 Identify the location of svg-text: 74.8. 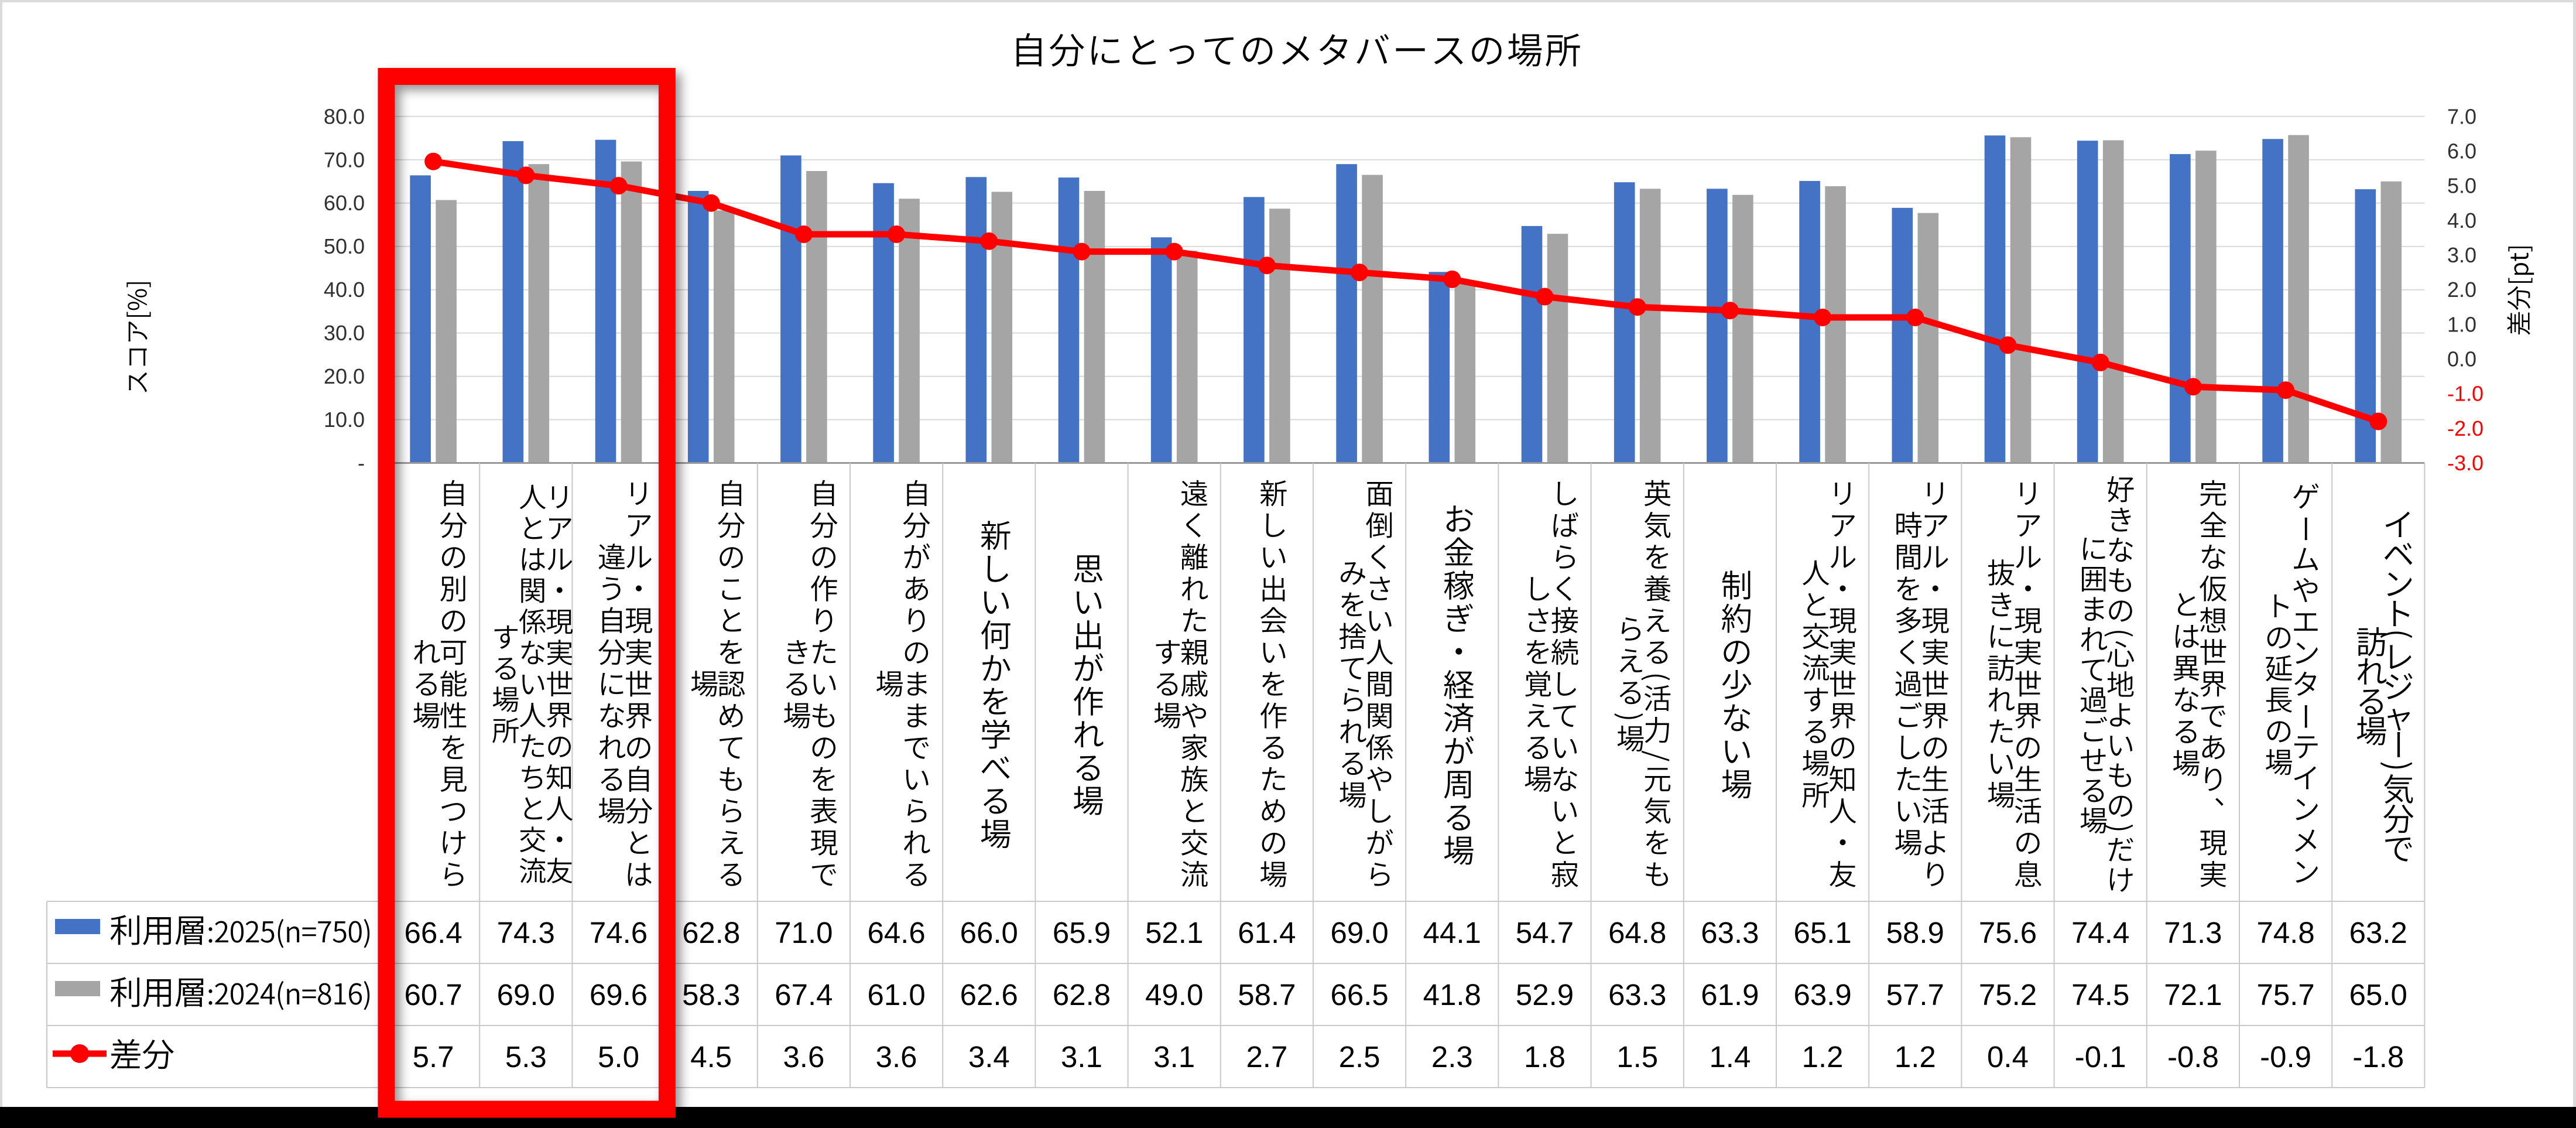
(2285, 932).